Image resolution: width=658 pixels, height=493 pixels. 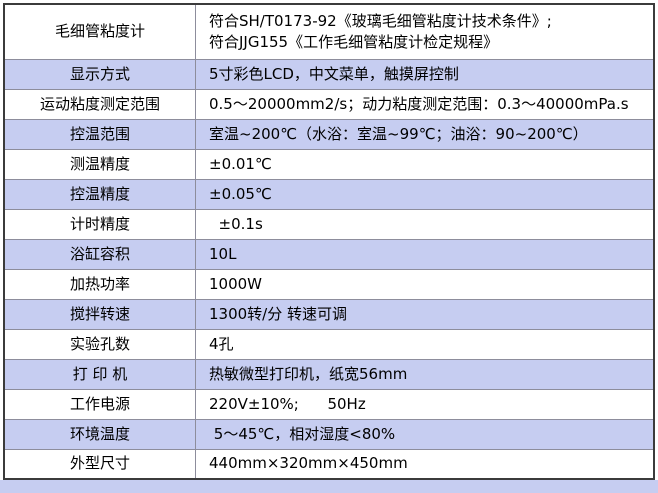 What do you see at coordinates (425, 314) in the screenshot?
I see `spec-value-cell: 1300转/分 转速可调` at bounding box center [425, 314].